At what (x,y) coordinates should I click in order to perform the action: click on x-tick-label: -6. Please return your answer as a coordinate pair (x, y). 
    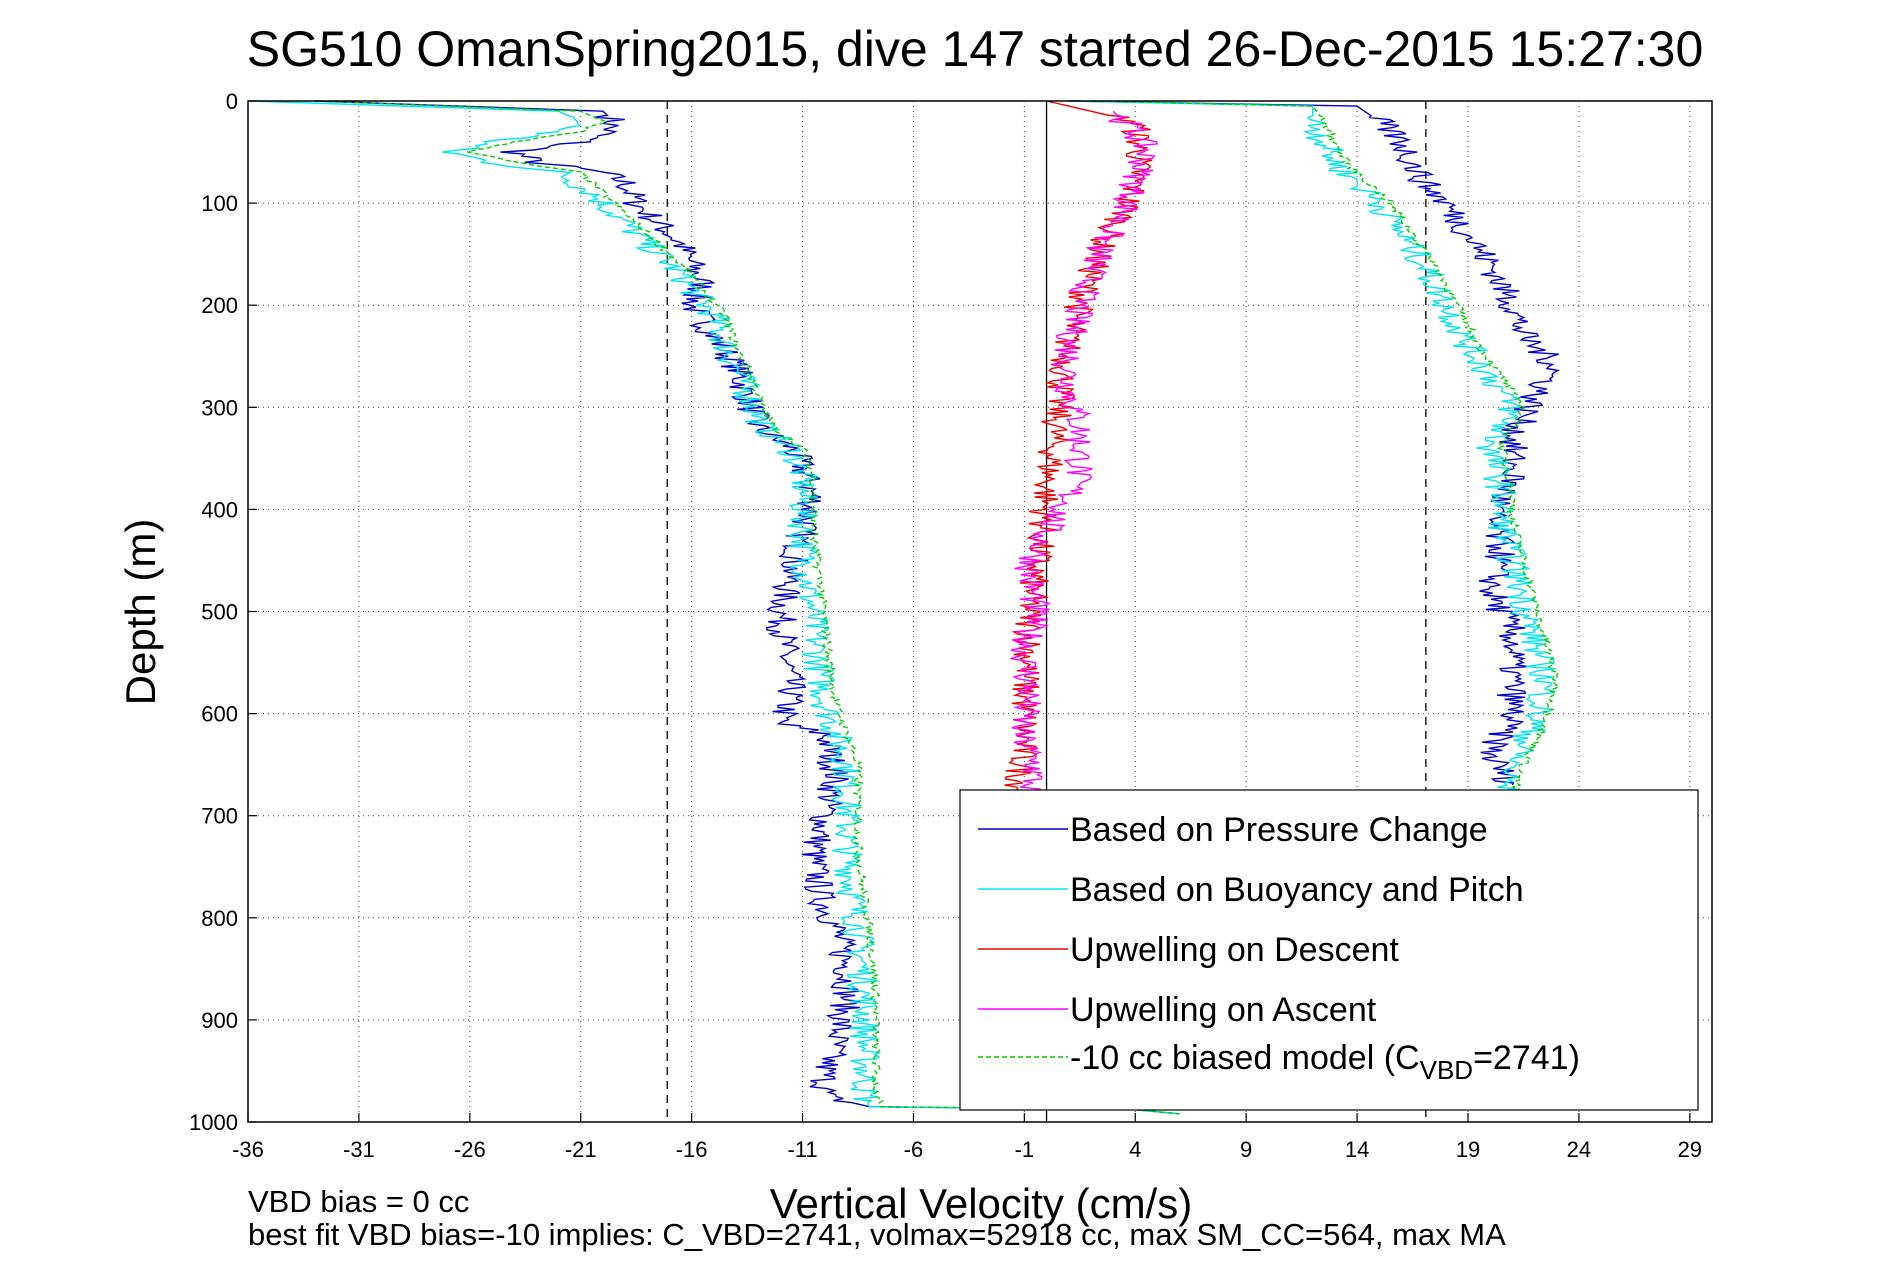
    Looking at the image, I should click on (914, 1149).